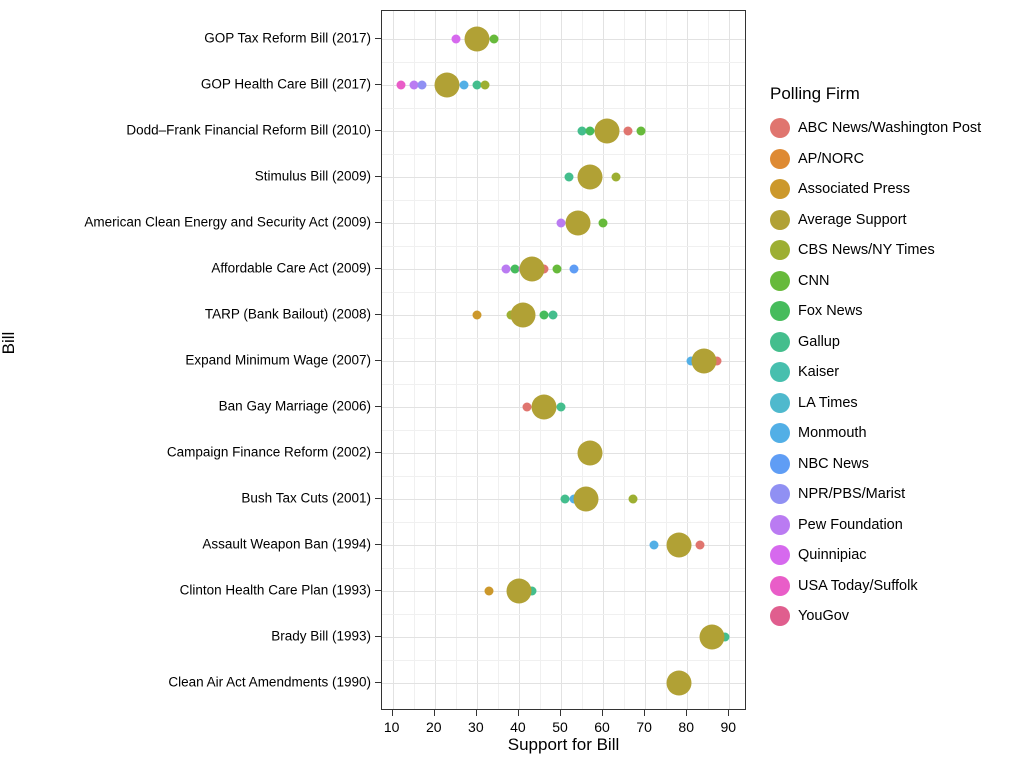 The width and height of the screenshot is (1024, 768). I want to click on legend-item-label: Pew Foundation, so click(850, 524).